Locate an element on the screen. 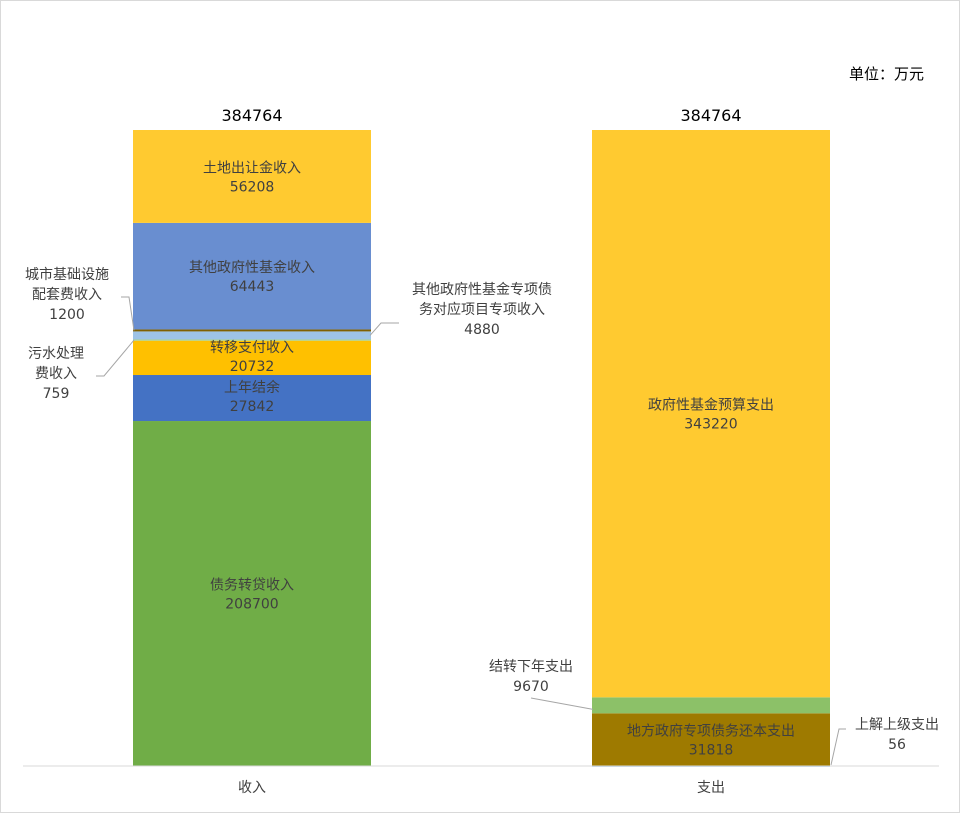 This screenshot has width=960, height=814. callout-label-sewage-line-0: 污水处理 is located at coordinates (56, 354).